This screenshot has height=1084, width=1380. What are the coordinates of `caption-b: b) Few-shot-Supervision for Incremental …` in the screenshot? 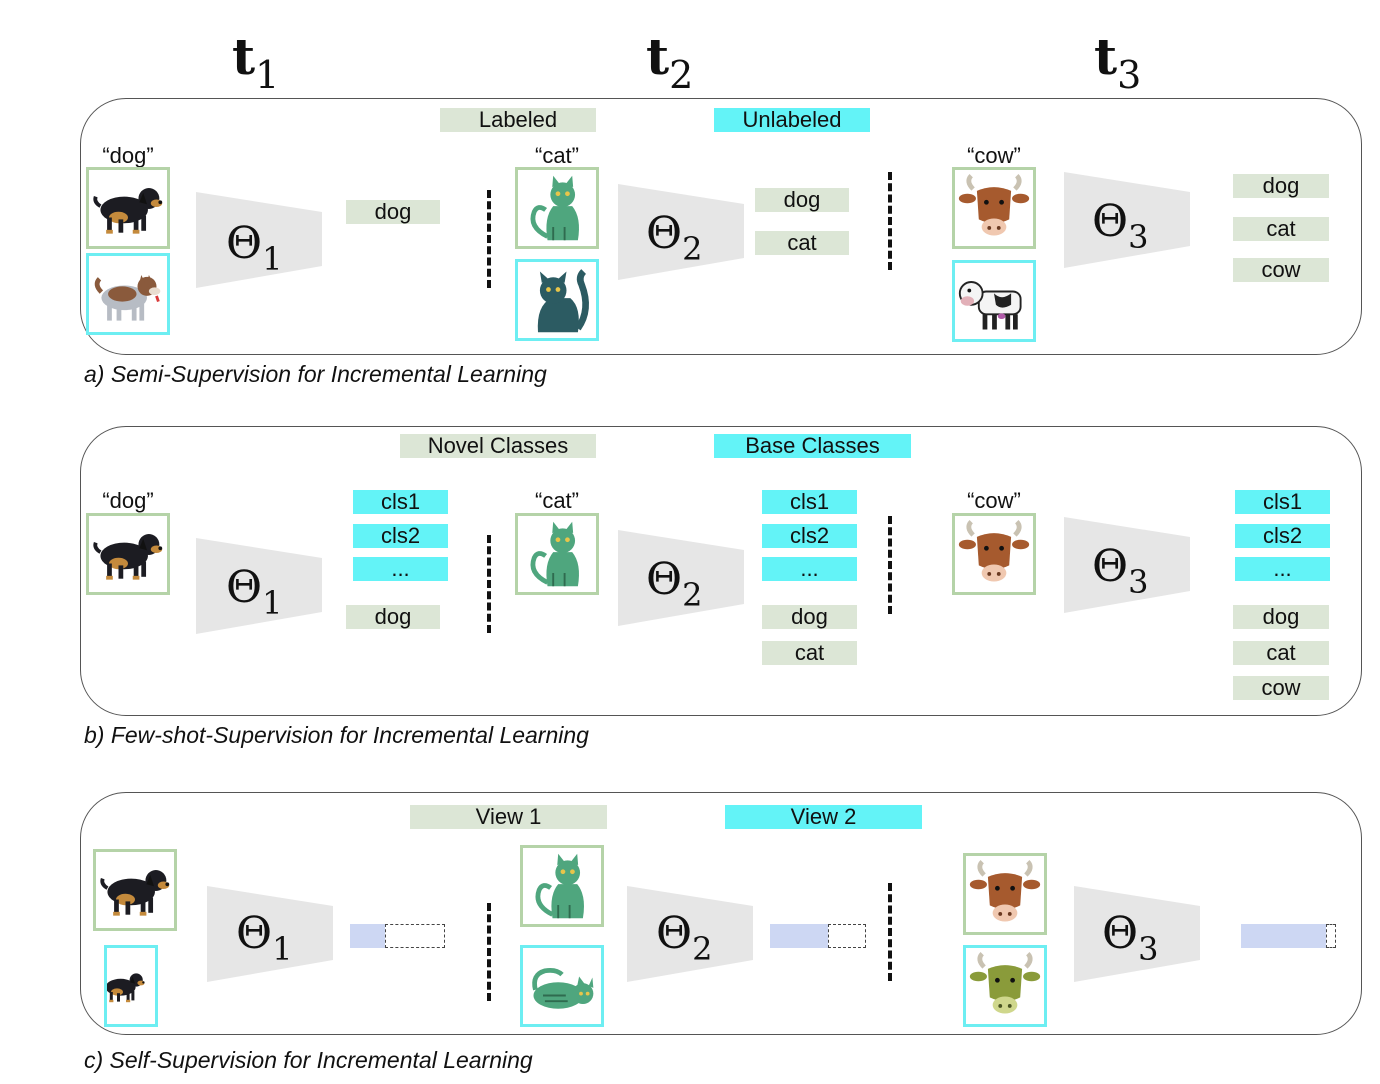 It's located at (336, 735).